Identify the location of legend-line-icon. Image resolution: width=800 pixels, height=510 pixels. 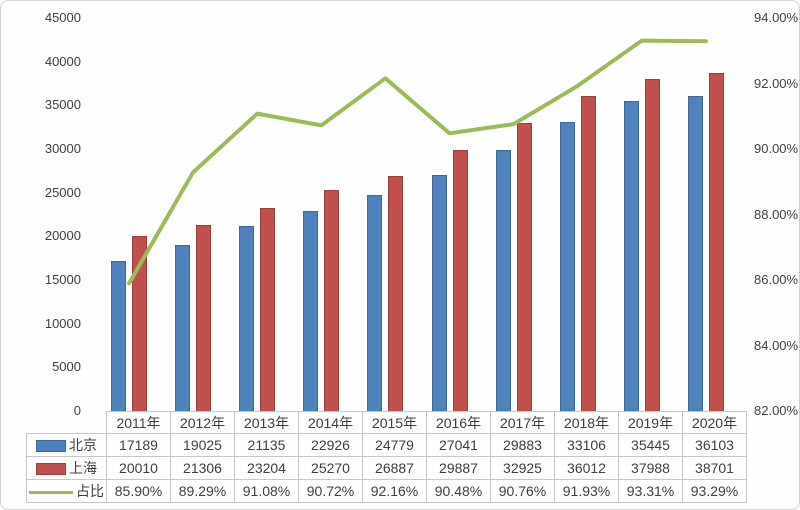
(51, 492).